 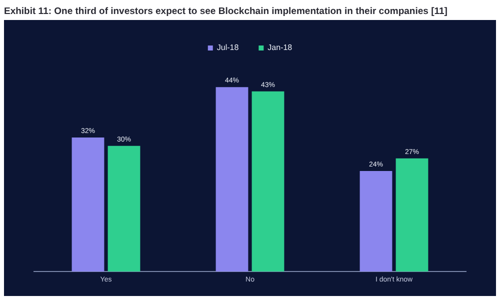 What do you see at coordinates (226, 12) in the screenshot?
I see `chart-title: Exhibit 11: One third of investors expect to see Blockchain implementation in their companies [11]` at bounding box center [226, 12].